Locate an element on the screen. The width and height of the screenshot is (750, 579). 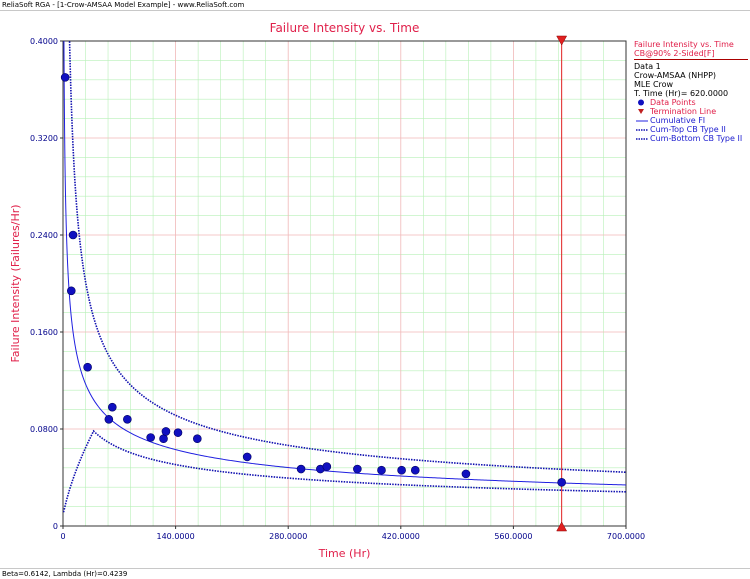
bottom-cb-line is located at coordinates (344, 471).